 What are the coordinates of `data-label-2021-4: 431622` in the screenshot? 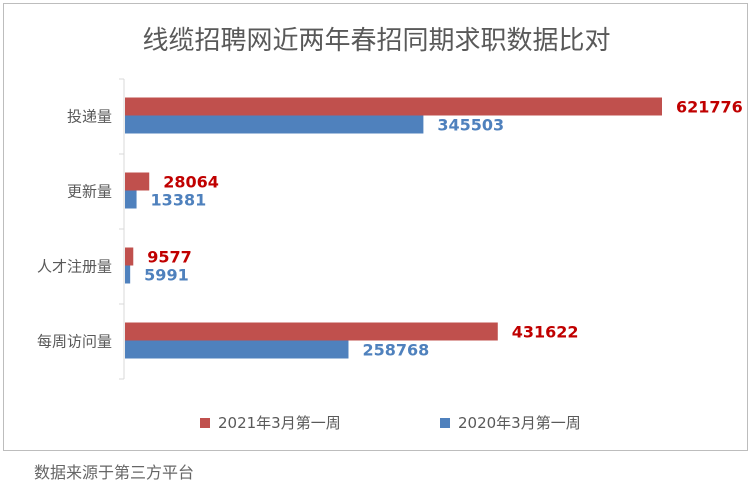 It's located at (545, 332).